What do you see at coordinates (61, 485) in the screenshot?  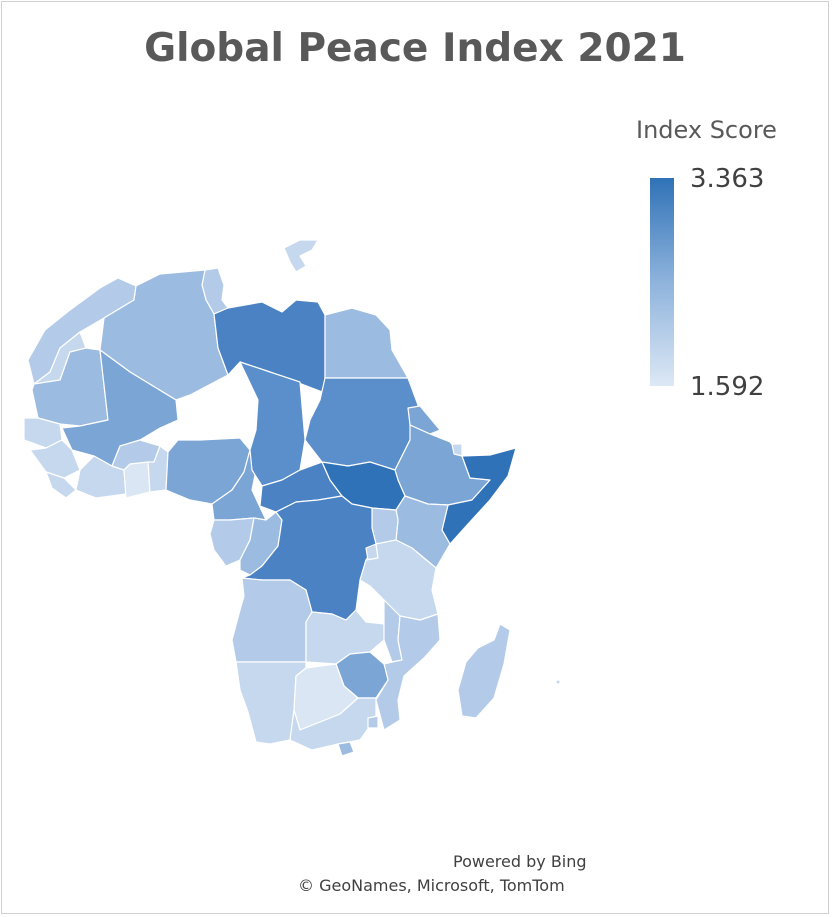 I see `region-liberia` at bounding box center [61, 485].